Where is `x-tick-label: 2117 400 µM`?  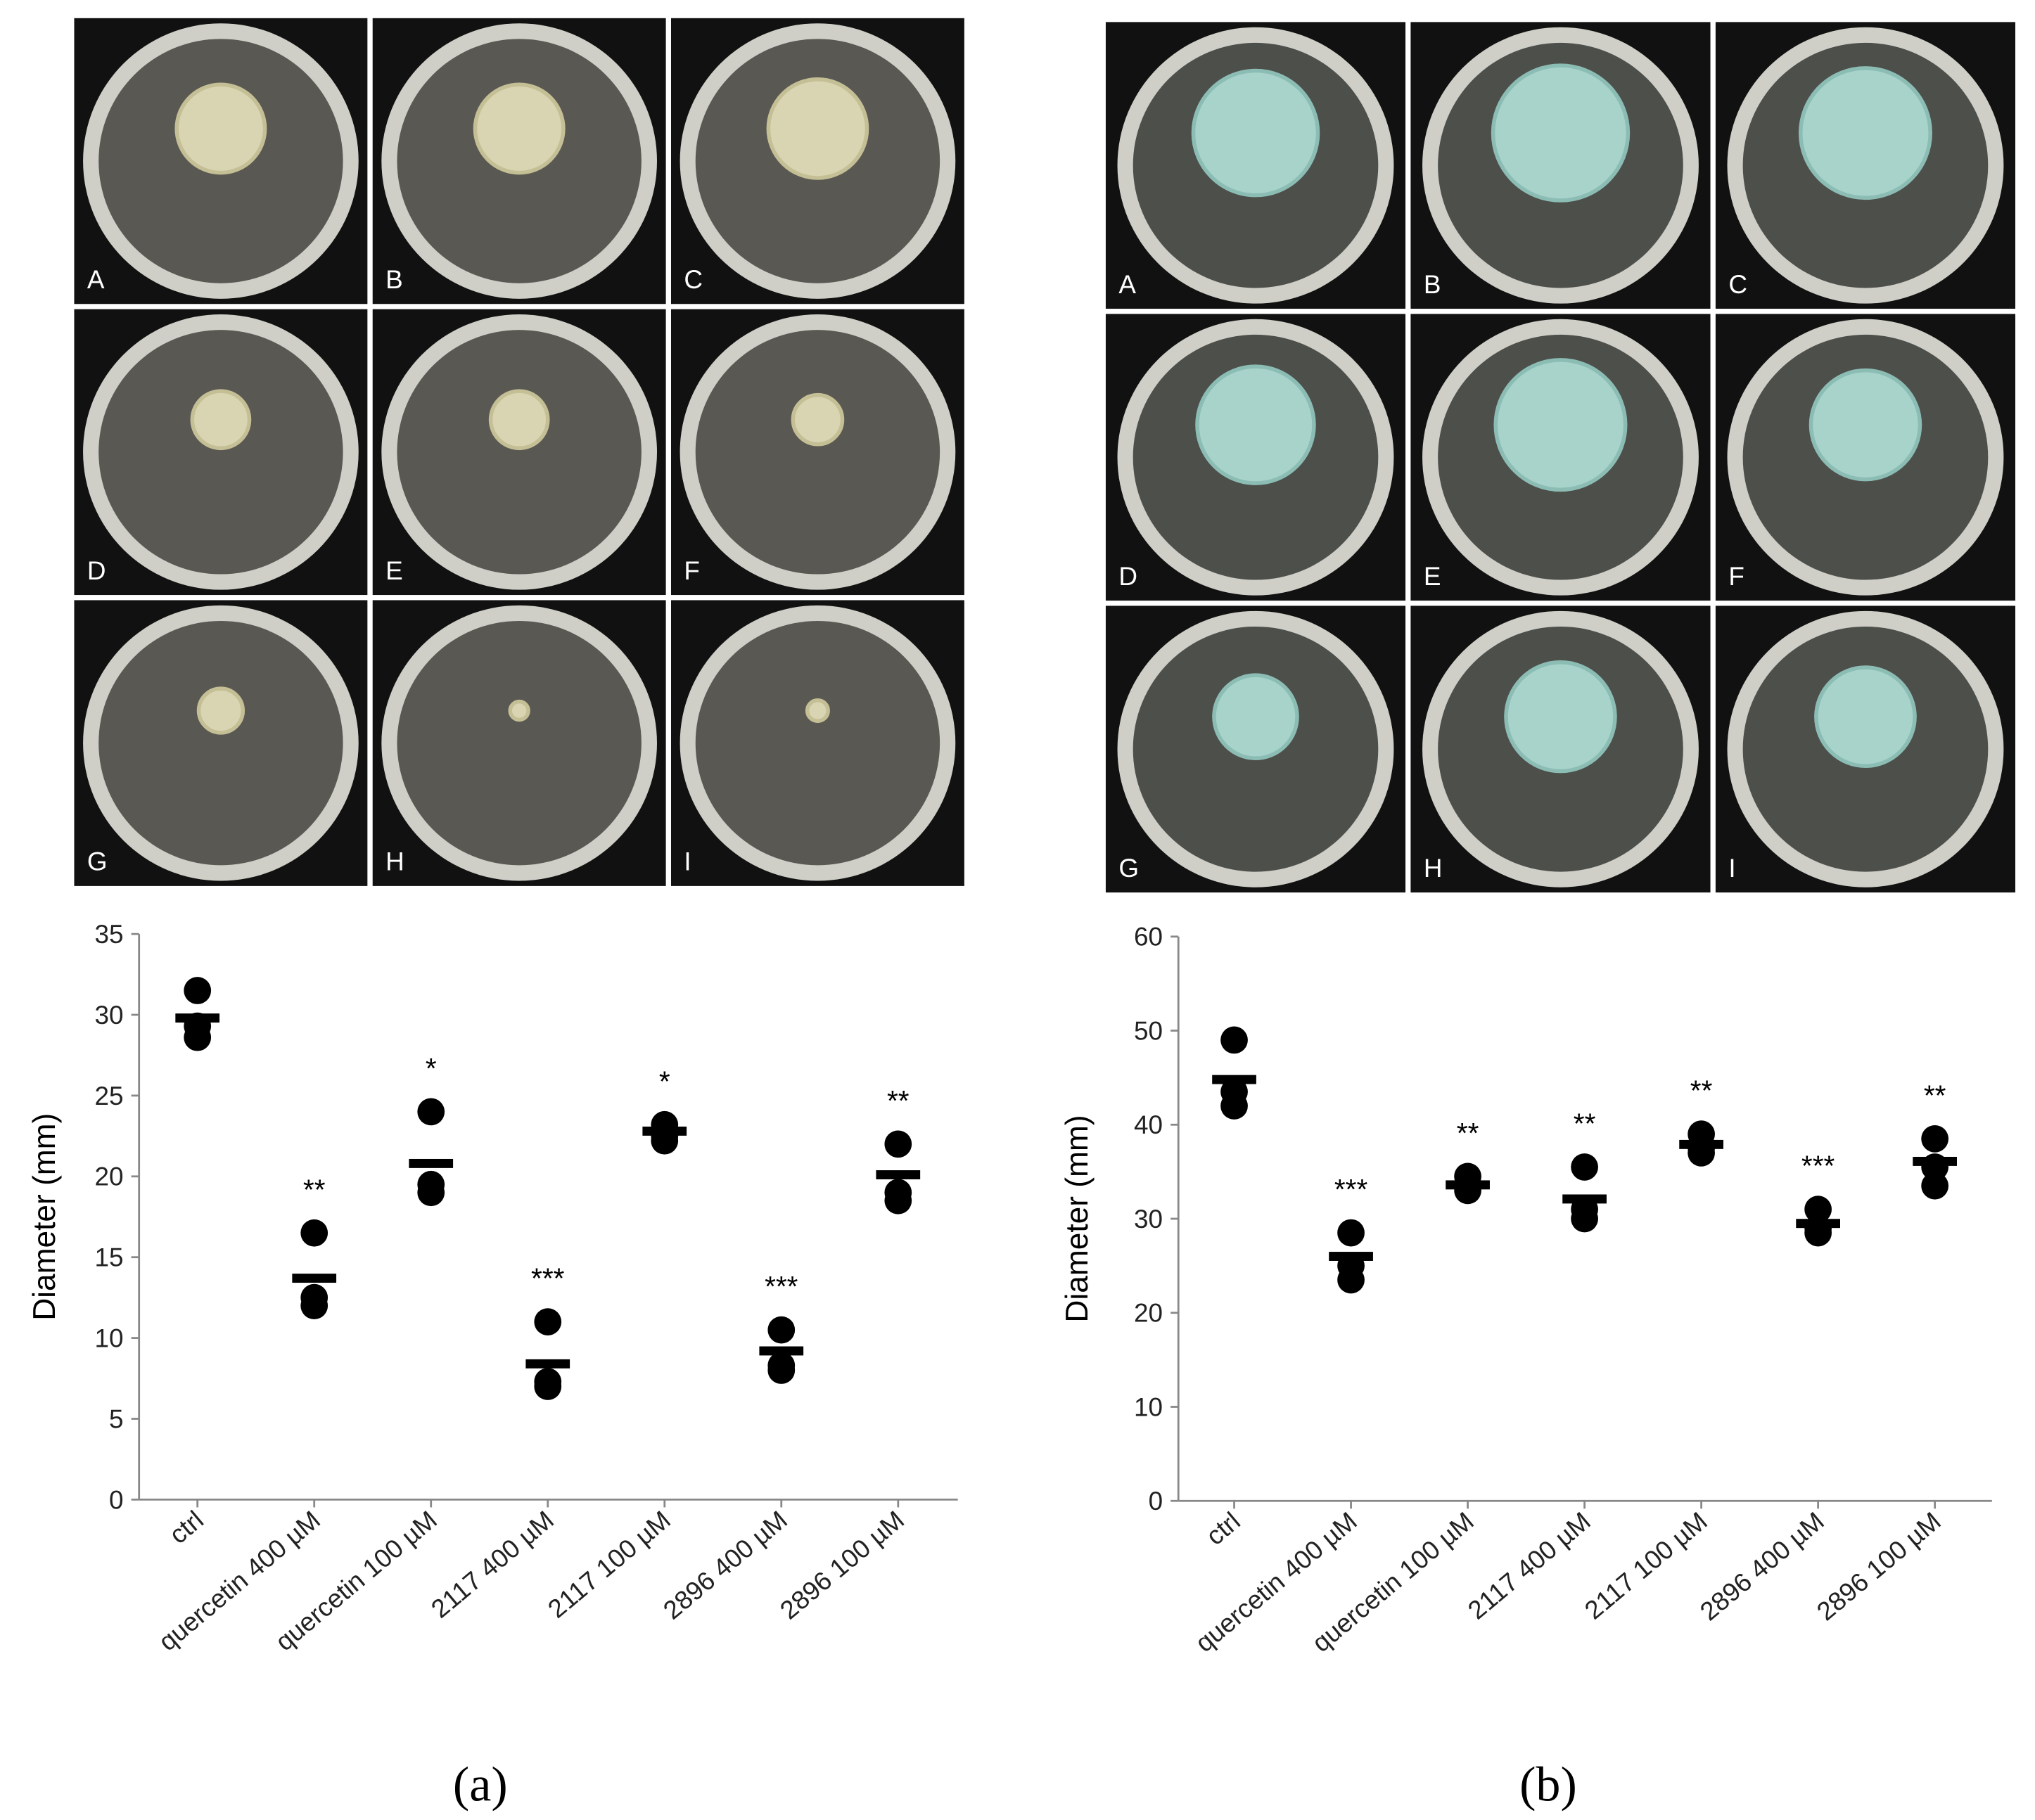 x-tick-label: 2117 400 µM is located at coordinates (1529, 1565).